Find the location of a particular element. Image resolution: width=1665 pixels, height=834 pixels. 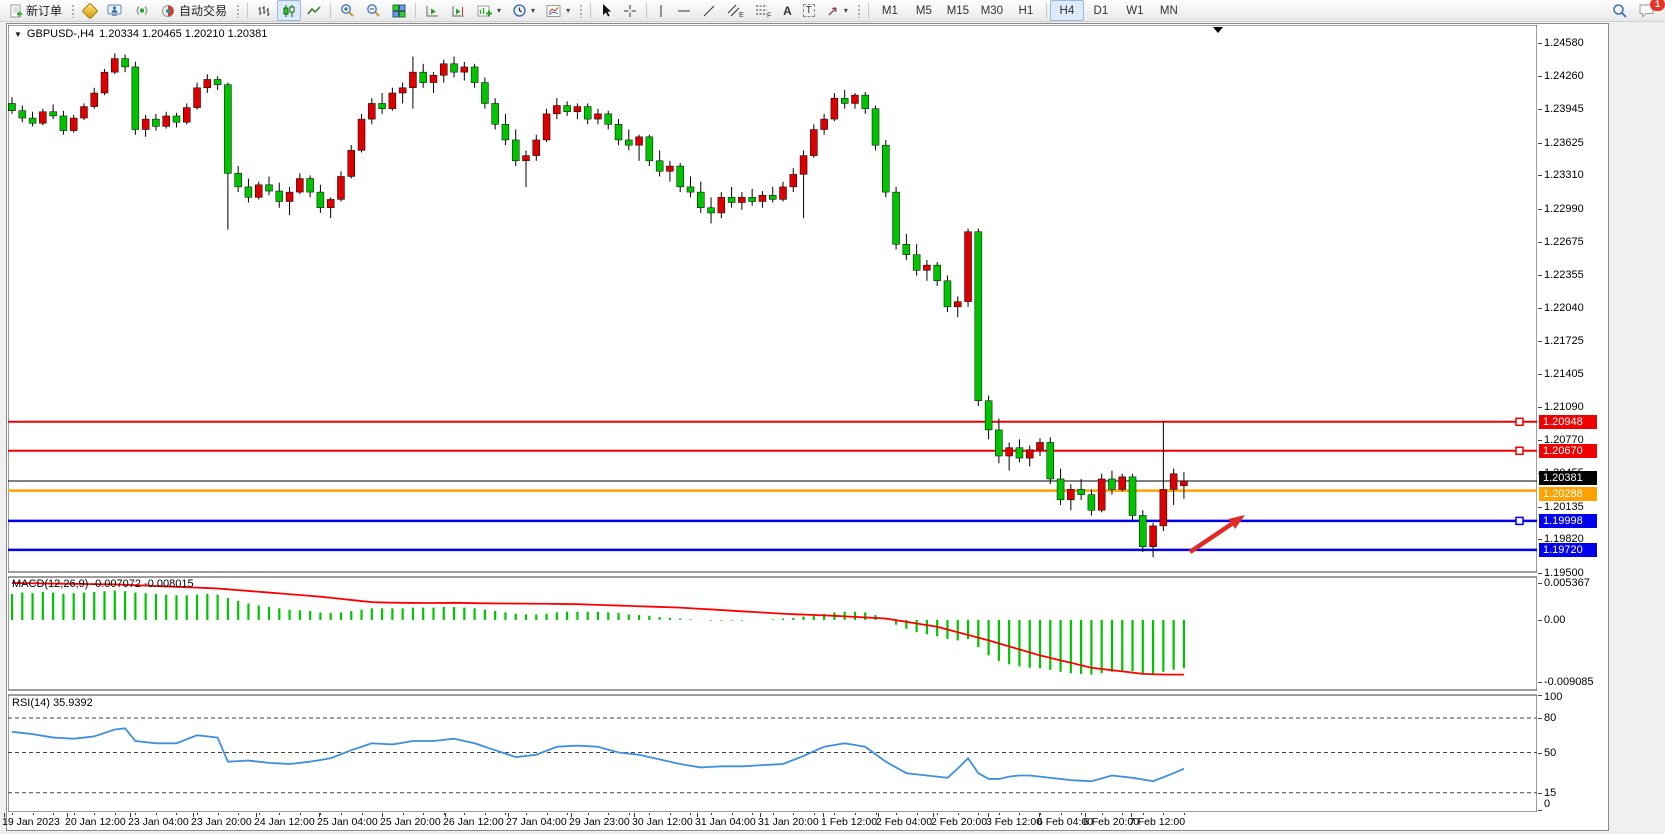

arrow-annotation is located at coordinates (1210, 538).